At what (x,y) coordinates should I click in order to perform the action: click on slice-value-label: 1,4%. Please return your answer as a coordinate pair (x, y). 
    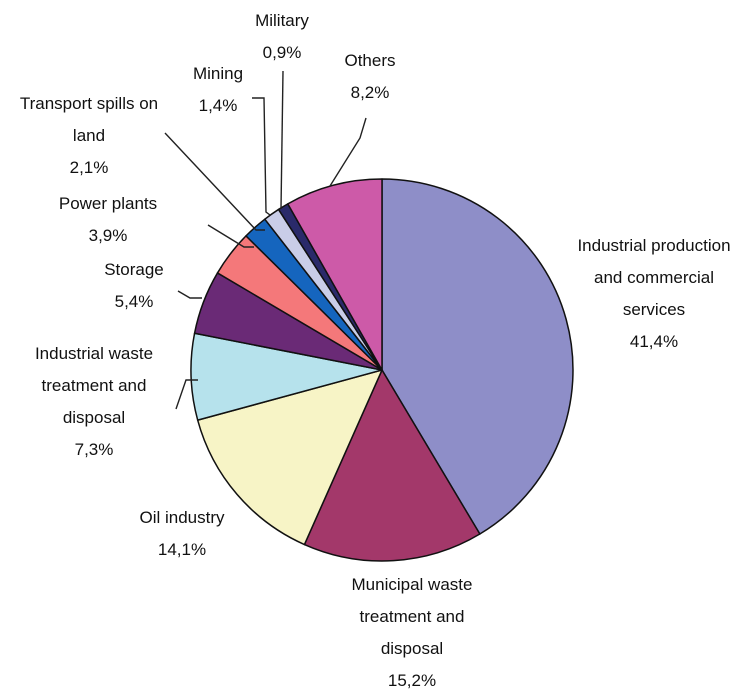
    Looking at the image, I should click on (218, 105).